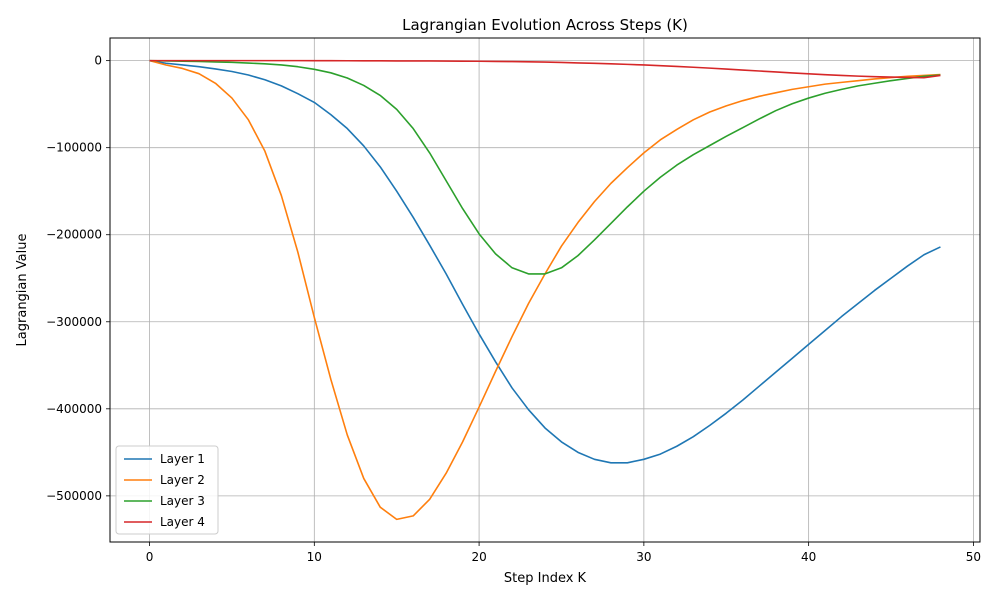  What do you see at coordinates (545, 578) in the screenshot?
I see `x-axis-label: Step Index K` at bounding box center [545, 578].